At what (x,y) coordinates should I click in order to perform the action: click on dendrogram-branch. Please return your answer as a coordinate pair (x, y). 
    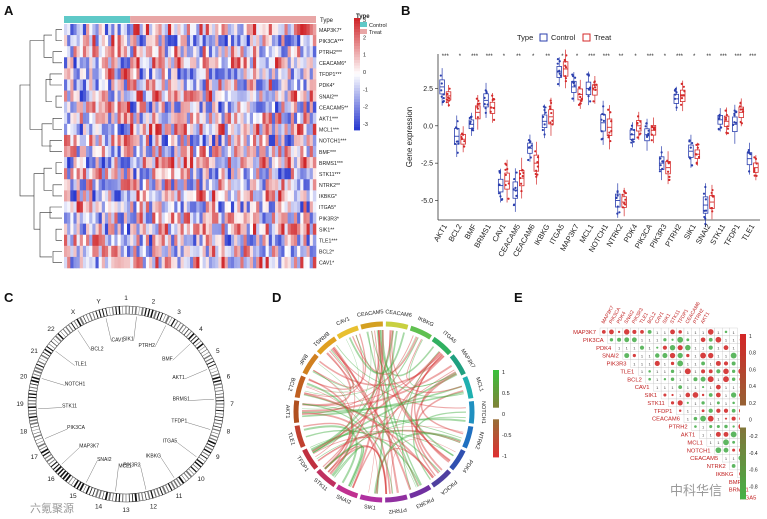
    Looking at the image, I should click on (46, 135).